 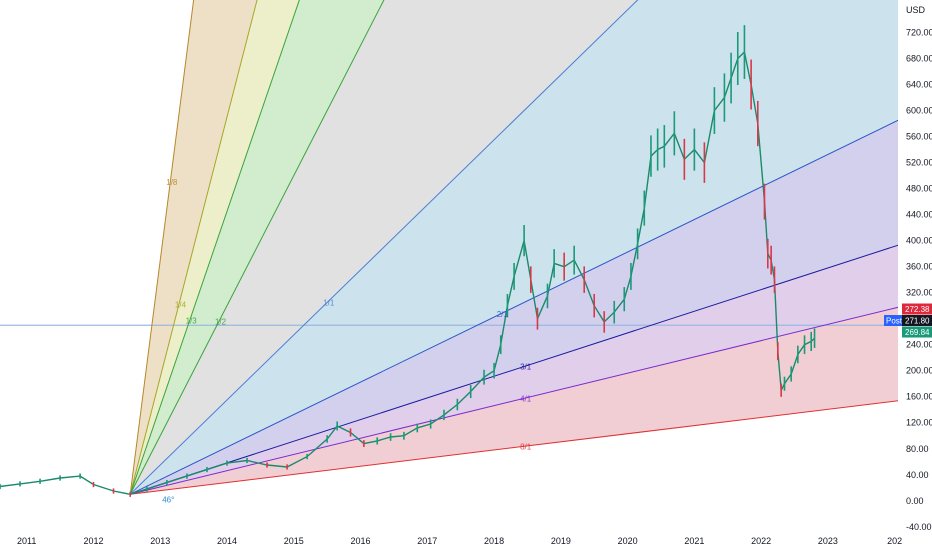 I want to click on time-tick-label: 2015, so click(x=294, y=541).